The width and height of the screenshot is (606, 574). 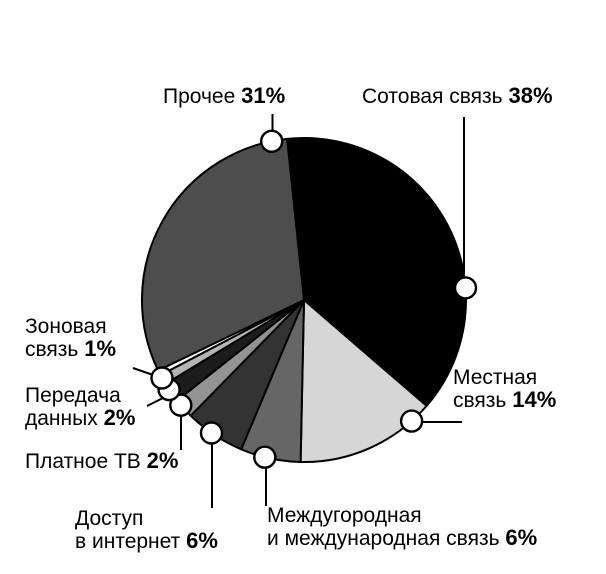 I want to click on callout-longdist-value: 6%, so click(x=521, y=537).